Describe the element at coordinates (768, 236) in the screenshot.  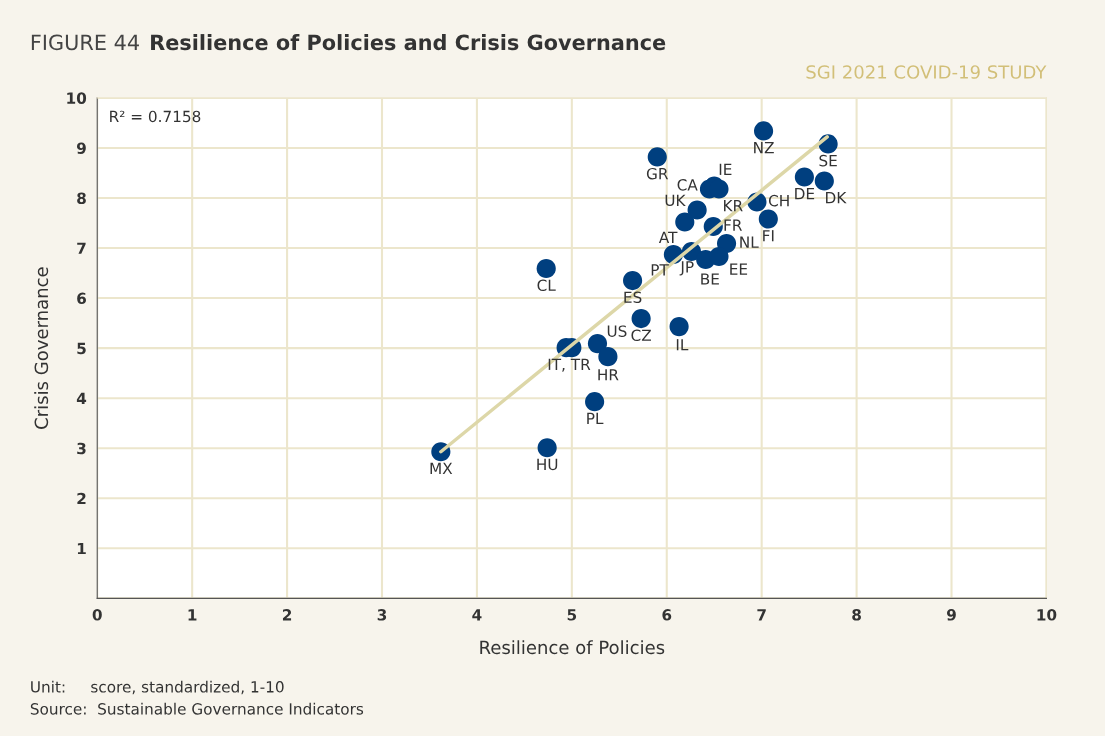
I see `annotation: FI` at that location.